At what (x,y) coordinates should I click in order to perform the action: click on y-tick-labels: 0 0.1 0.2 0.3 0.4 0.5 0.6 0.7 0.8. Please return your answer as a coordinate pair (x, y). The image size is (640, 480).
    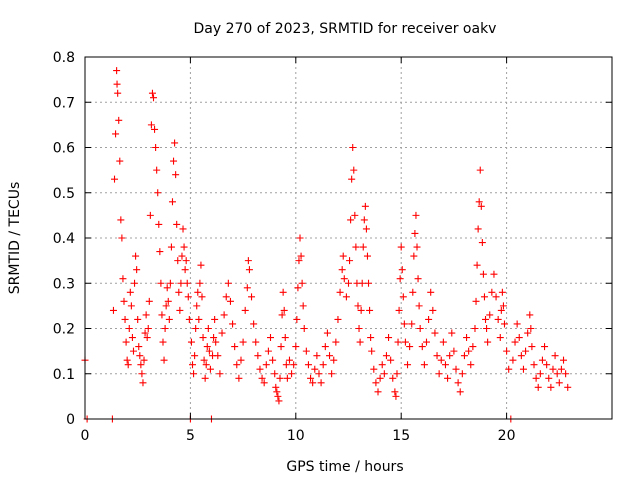
    Looking at the image, I should click on (64, 239).